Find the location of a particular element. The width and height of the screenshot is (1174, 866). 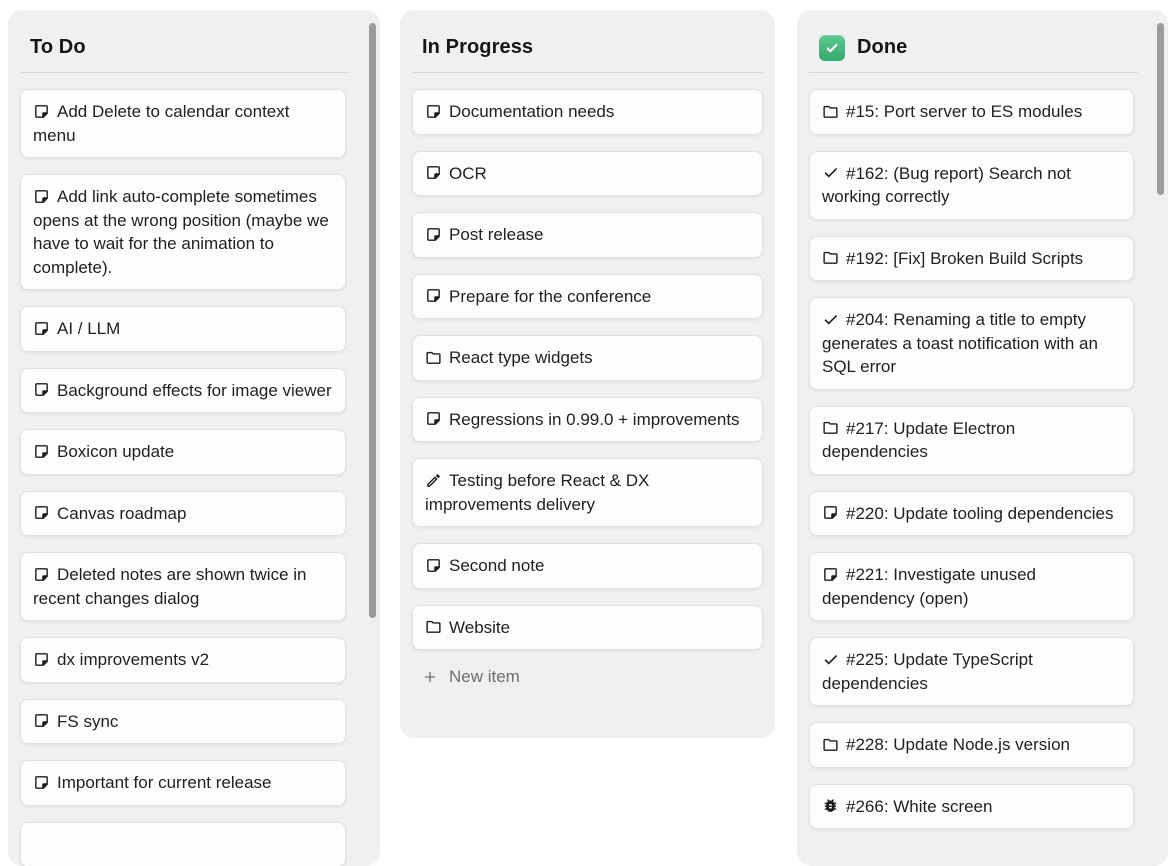

column-title: In Progress is located at coordinates (477, 47).